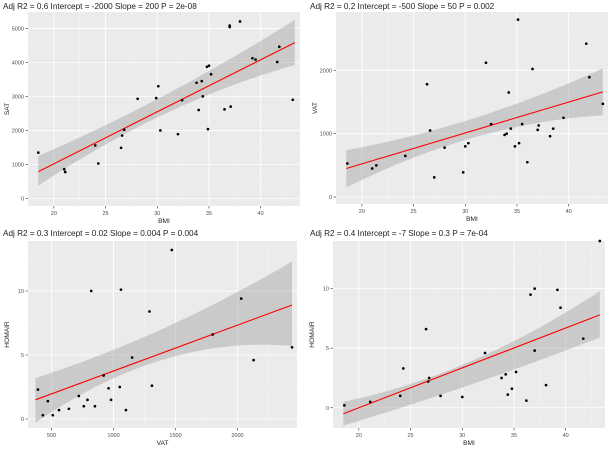 Image resolution: width=612 pixels, height=450 pixels. I want to click on confidence-band, so click(474, 128).